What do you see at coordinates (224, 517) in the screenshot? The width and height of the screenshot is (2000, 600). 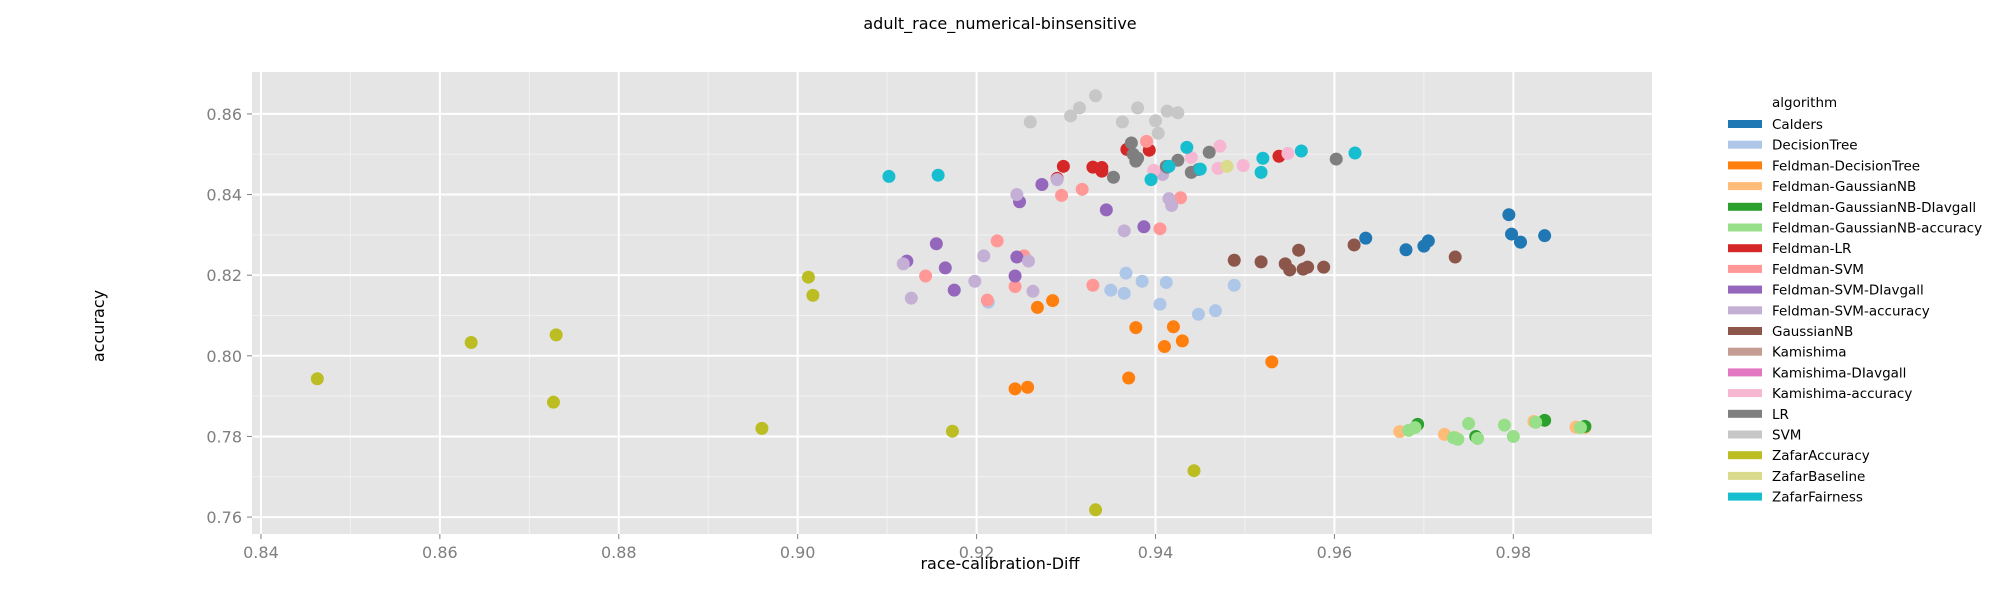 I see `y-tick-label: 0.76` at bounding box center [224, 517].